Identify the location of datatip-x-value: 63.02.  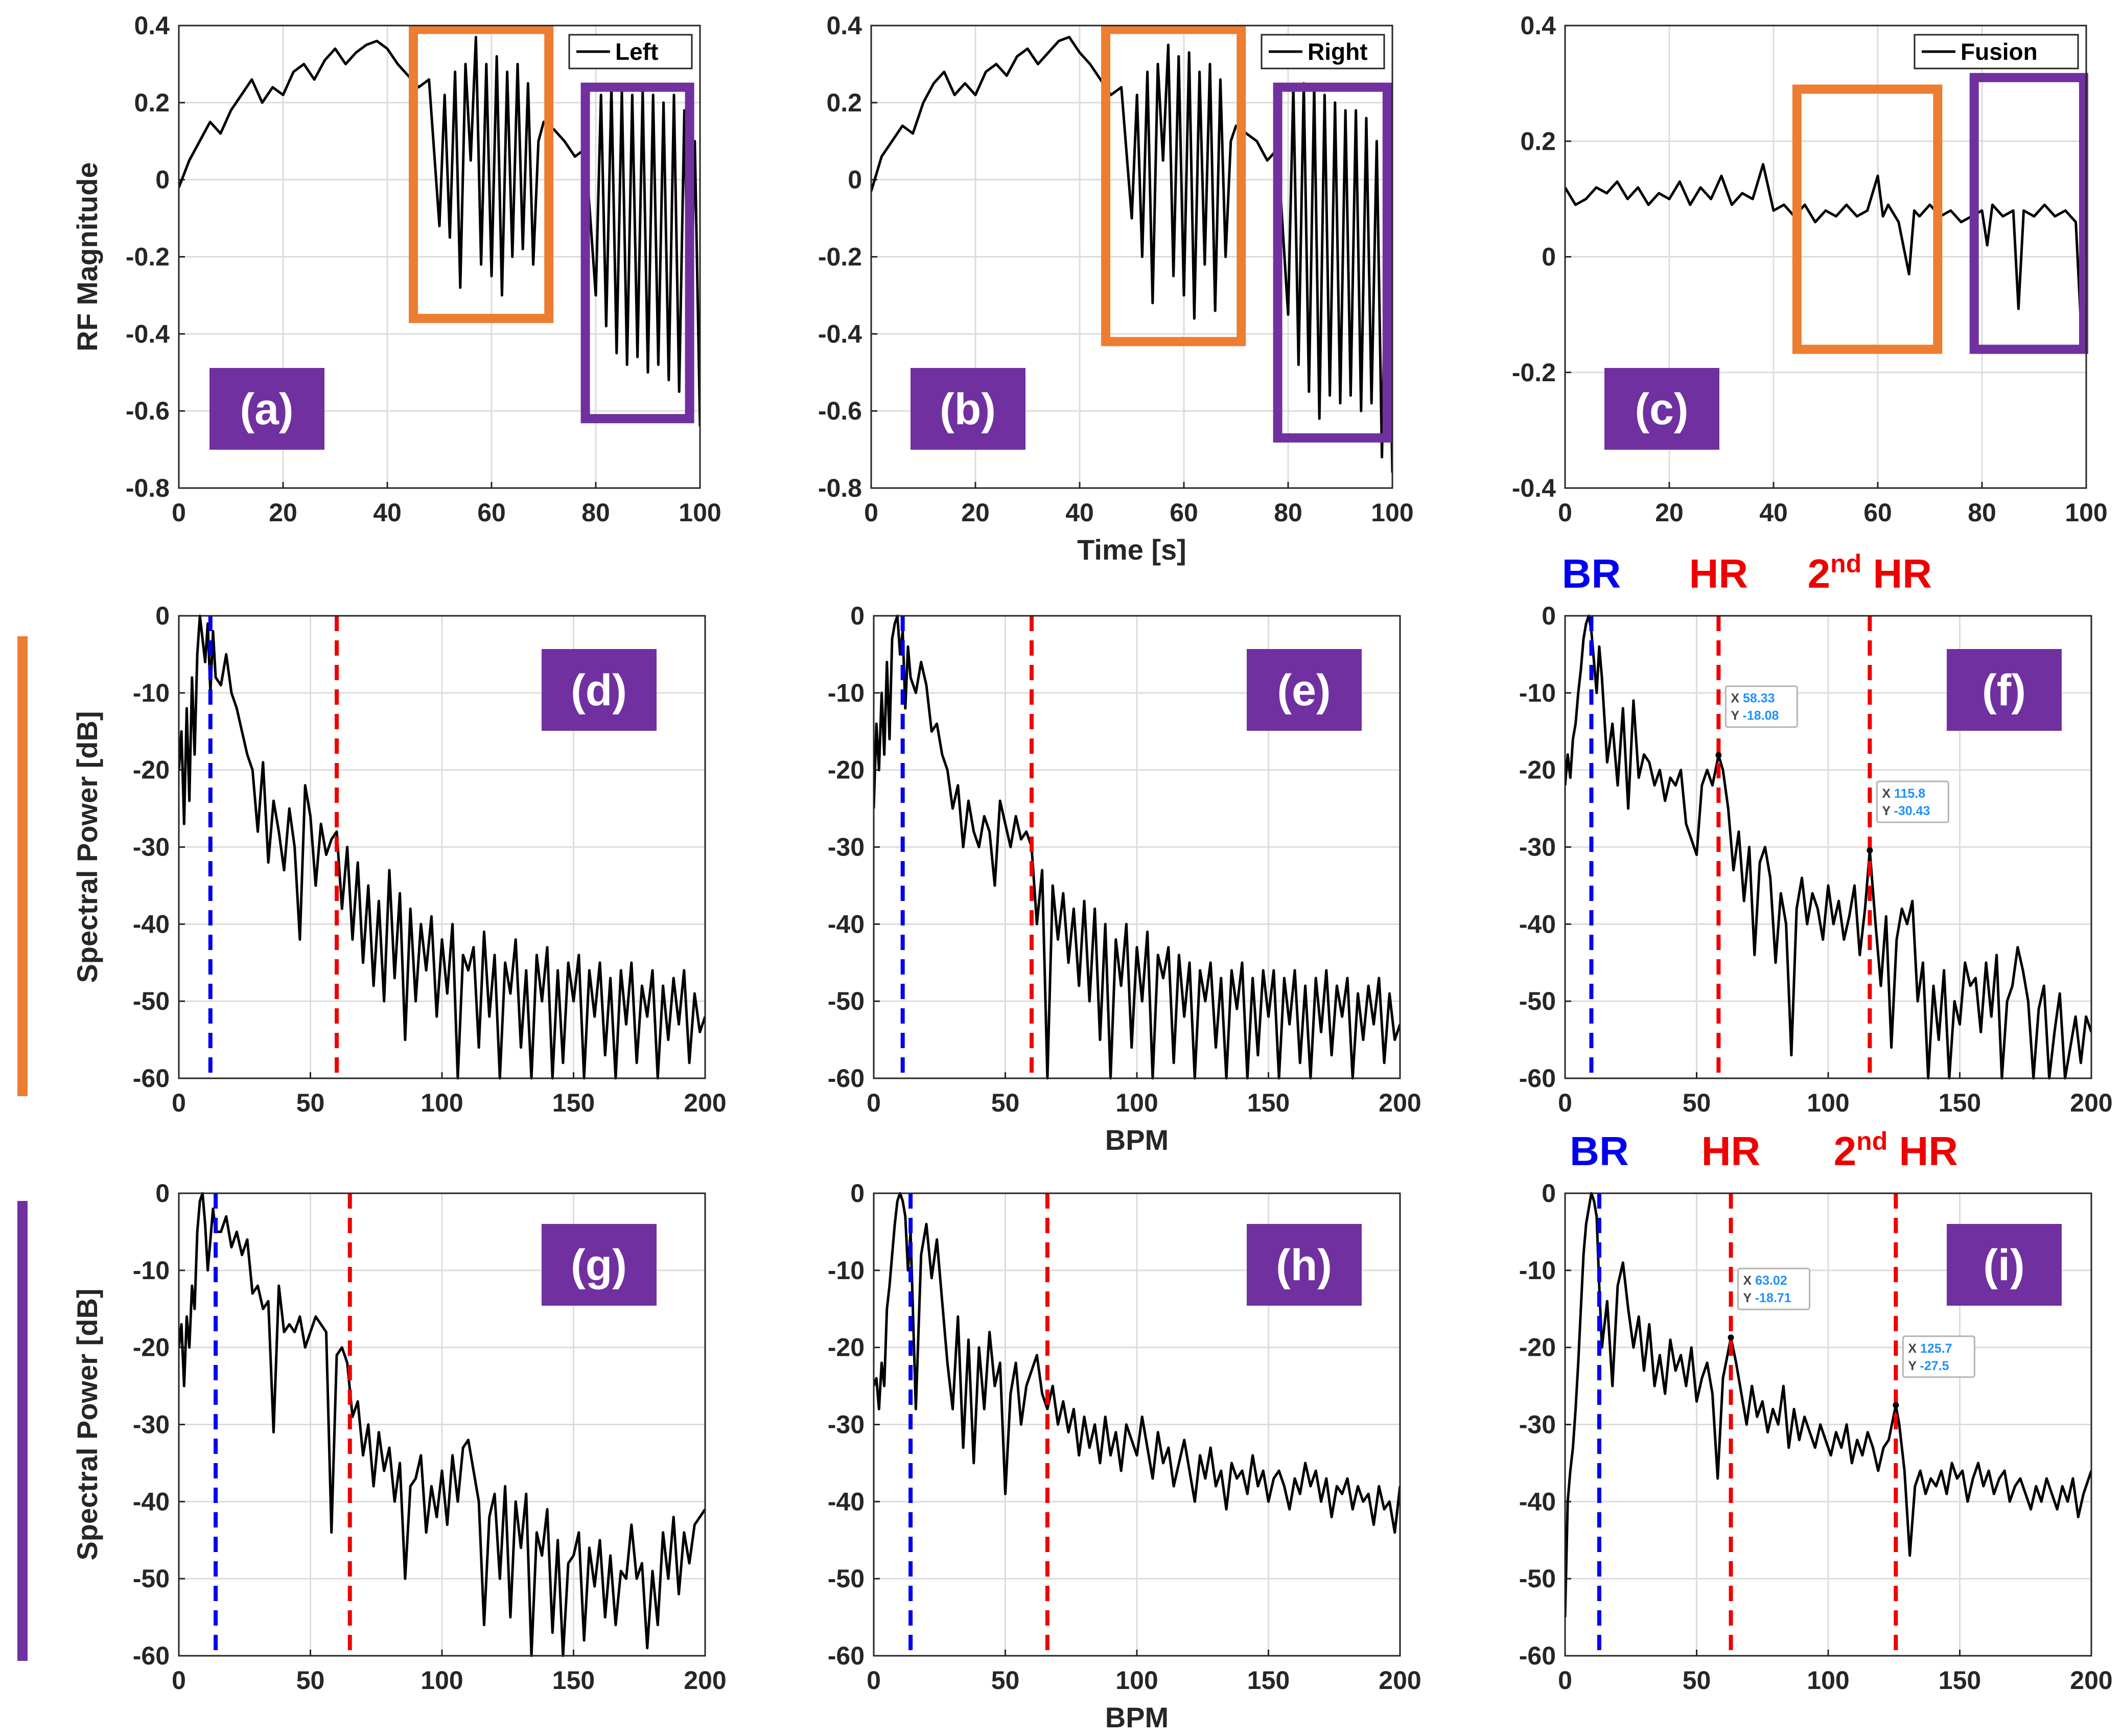
(1771, 1281).